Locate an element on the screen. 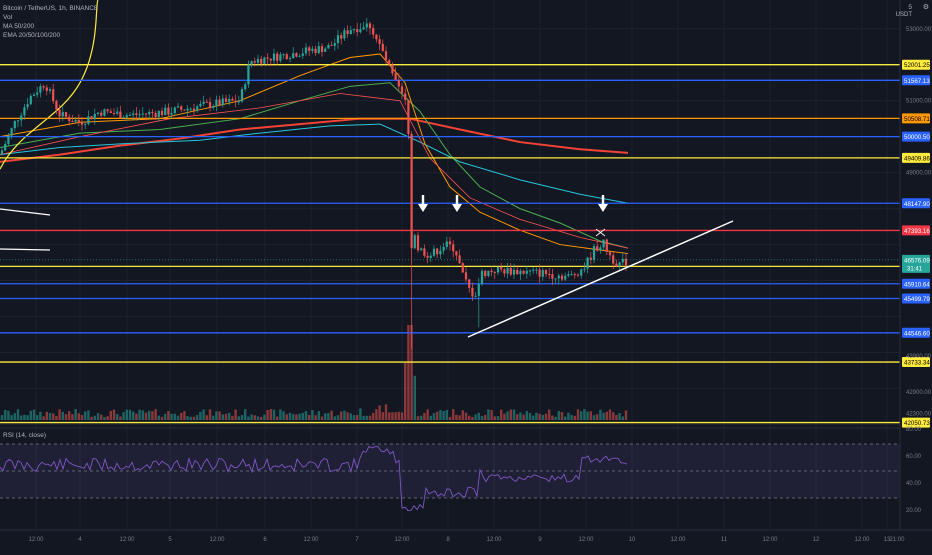 This screenshot has height=555, width=932. level-price-label: 45910.64 is located at coordinates (917, 284).